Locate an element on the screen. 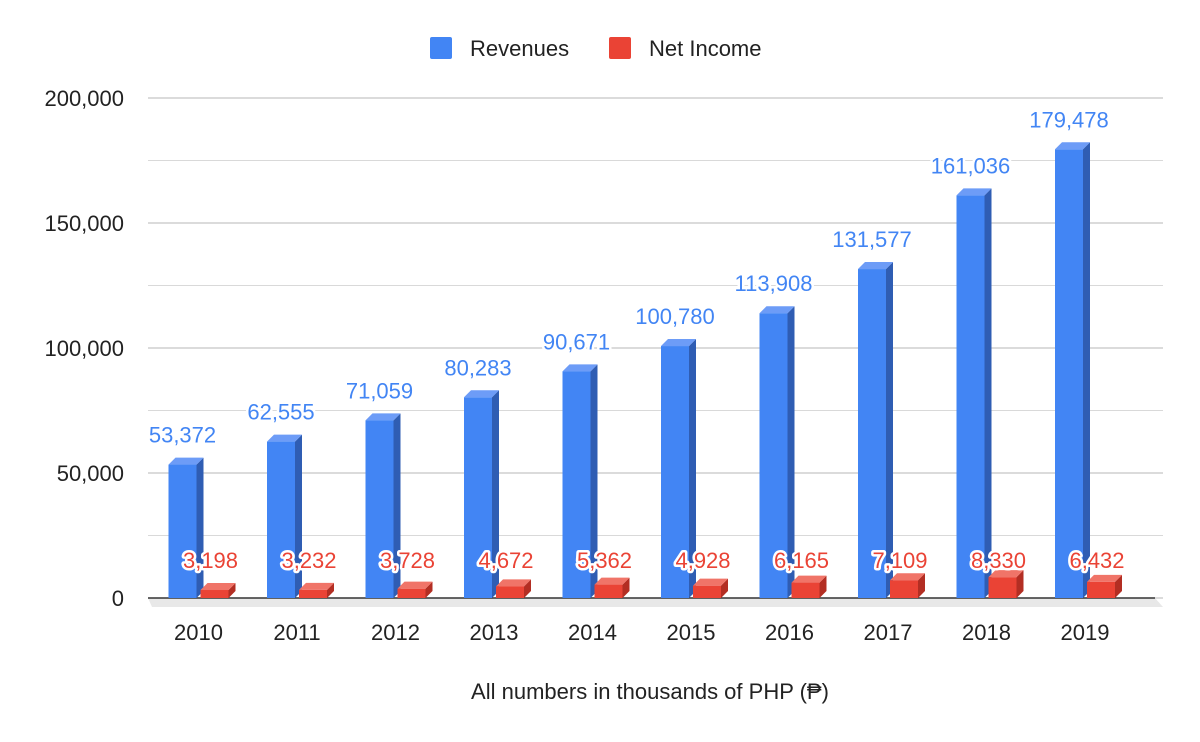  x-tick-label: 2015 is located at coordinates (691, 632).